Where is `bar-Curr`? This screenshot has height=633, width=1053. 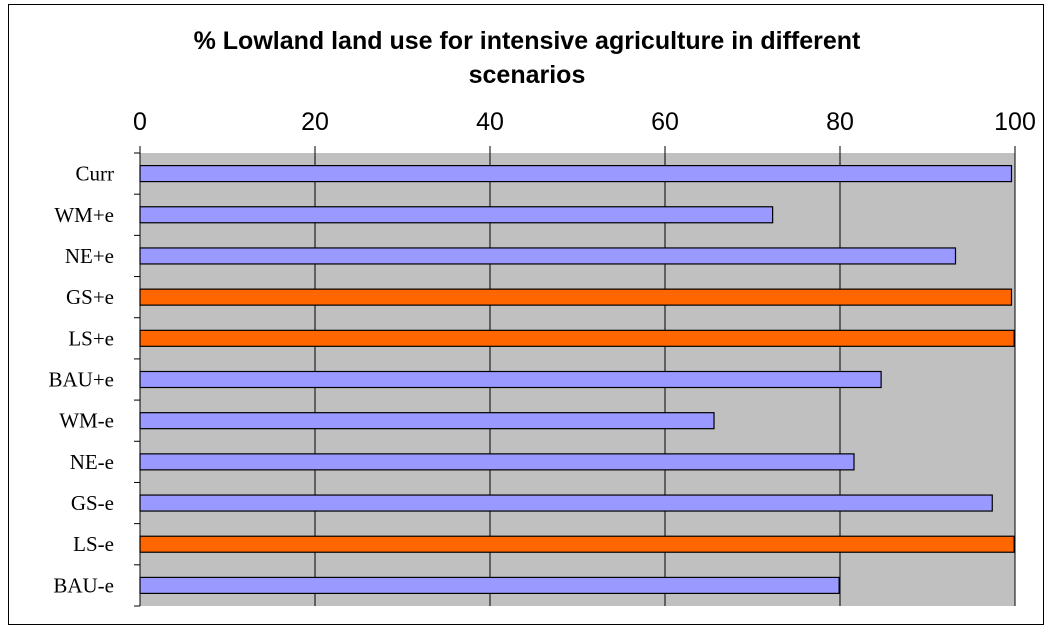 bar-Curr is located at coordinates (576, 173).